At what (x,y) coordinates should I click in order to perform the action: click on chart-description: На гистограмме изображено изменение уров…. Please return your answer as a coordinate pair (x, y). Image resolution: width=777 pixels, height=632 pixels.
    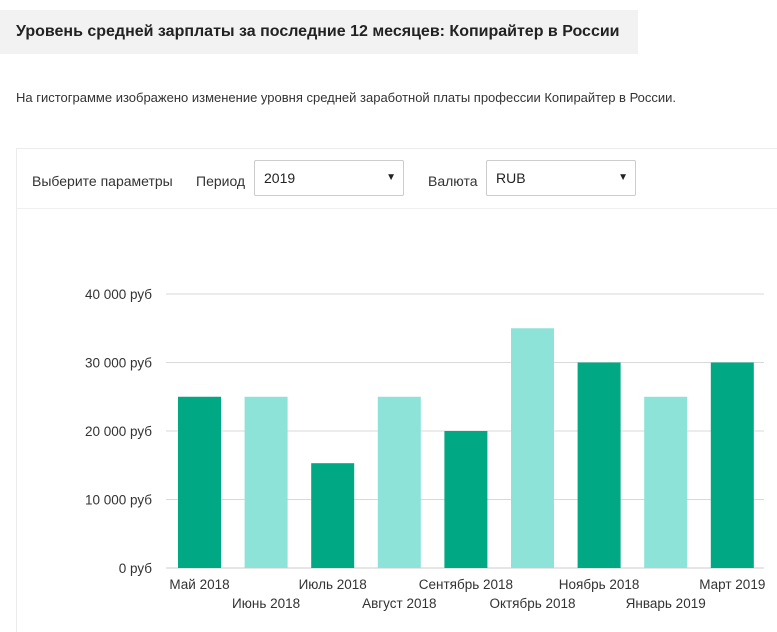
    Looking at the image, I should click on (346, 97).